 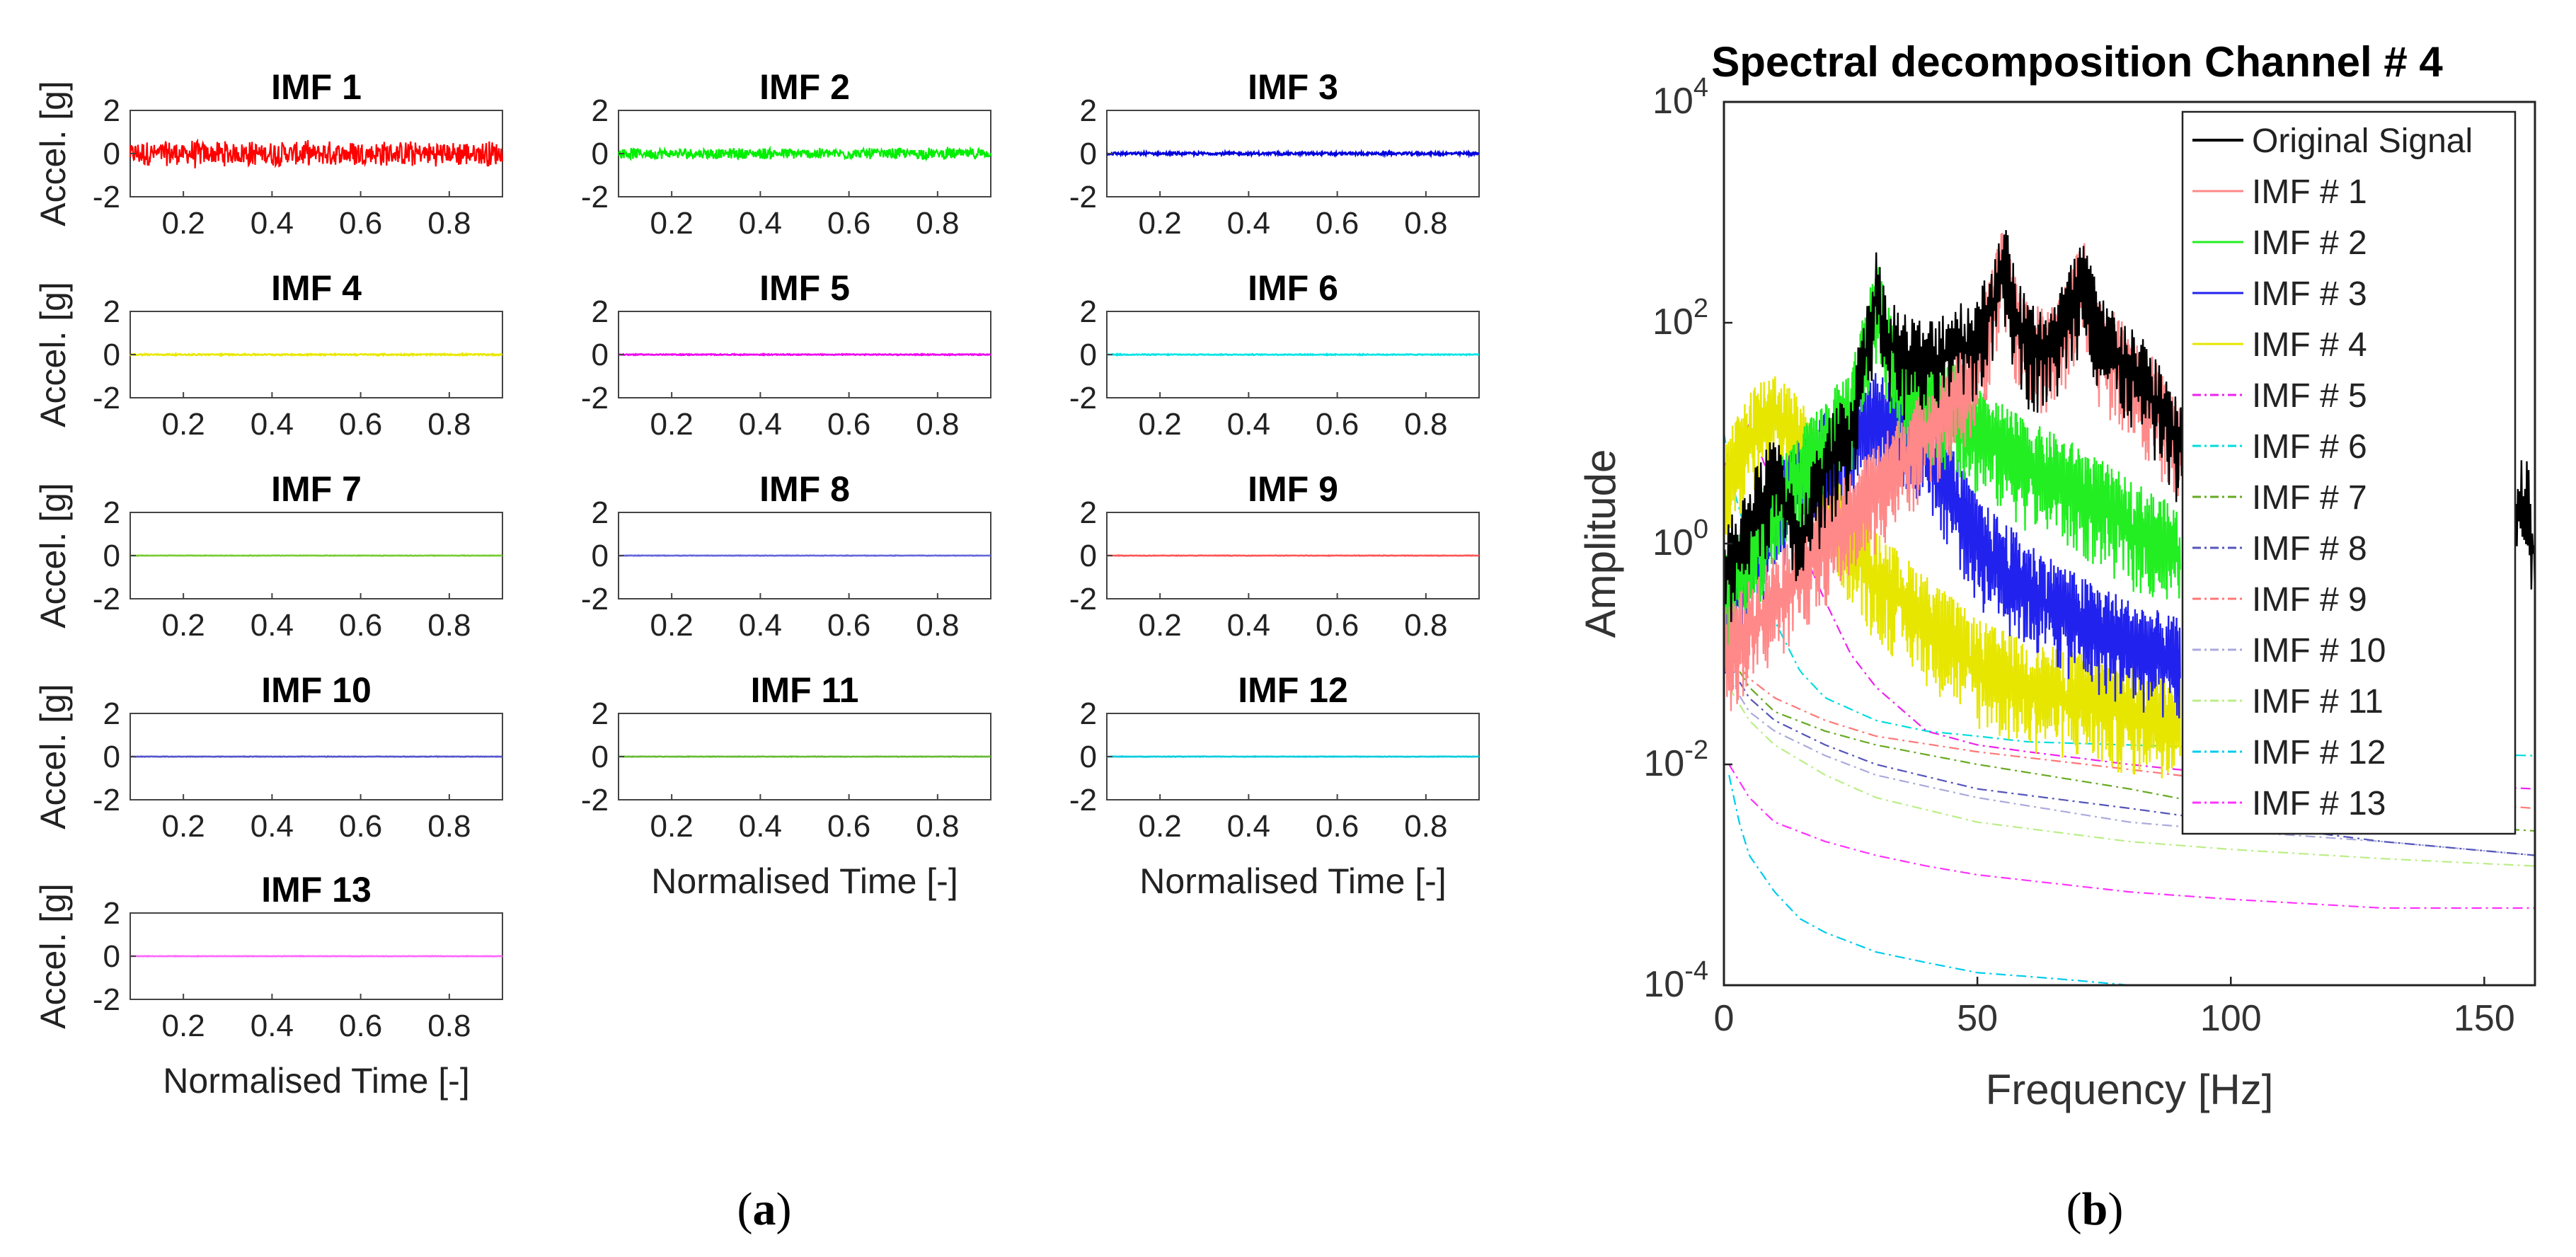 I want to click on y-tick-label: 10², so click(x=1680, y=318).